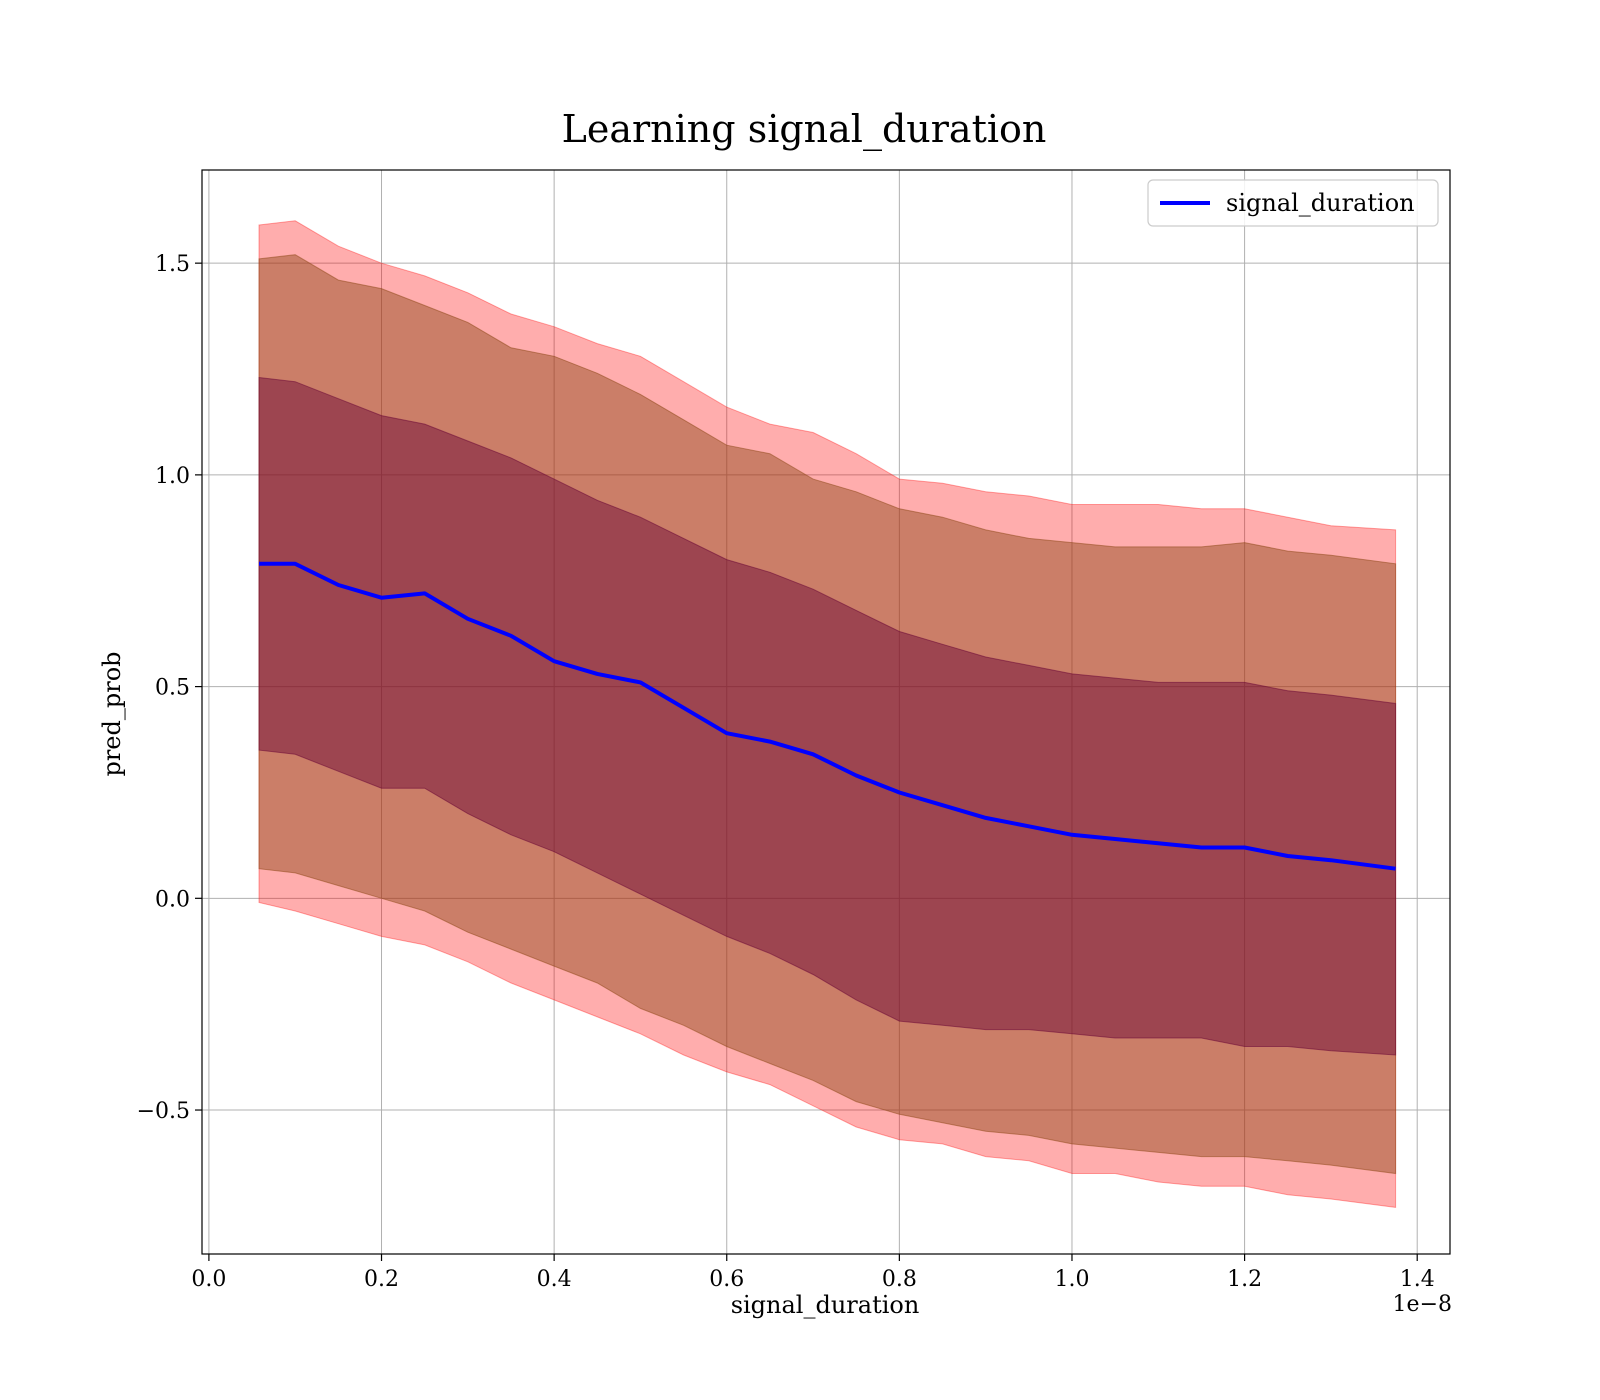 The image size is (1600, 1400). What do you see at coordinates (899, 1279) in the screenshot?
I see `x-tick-label-4: 0.8` at bounding box center [899, 1279].